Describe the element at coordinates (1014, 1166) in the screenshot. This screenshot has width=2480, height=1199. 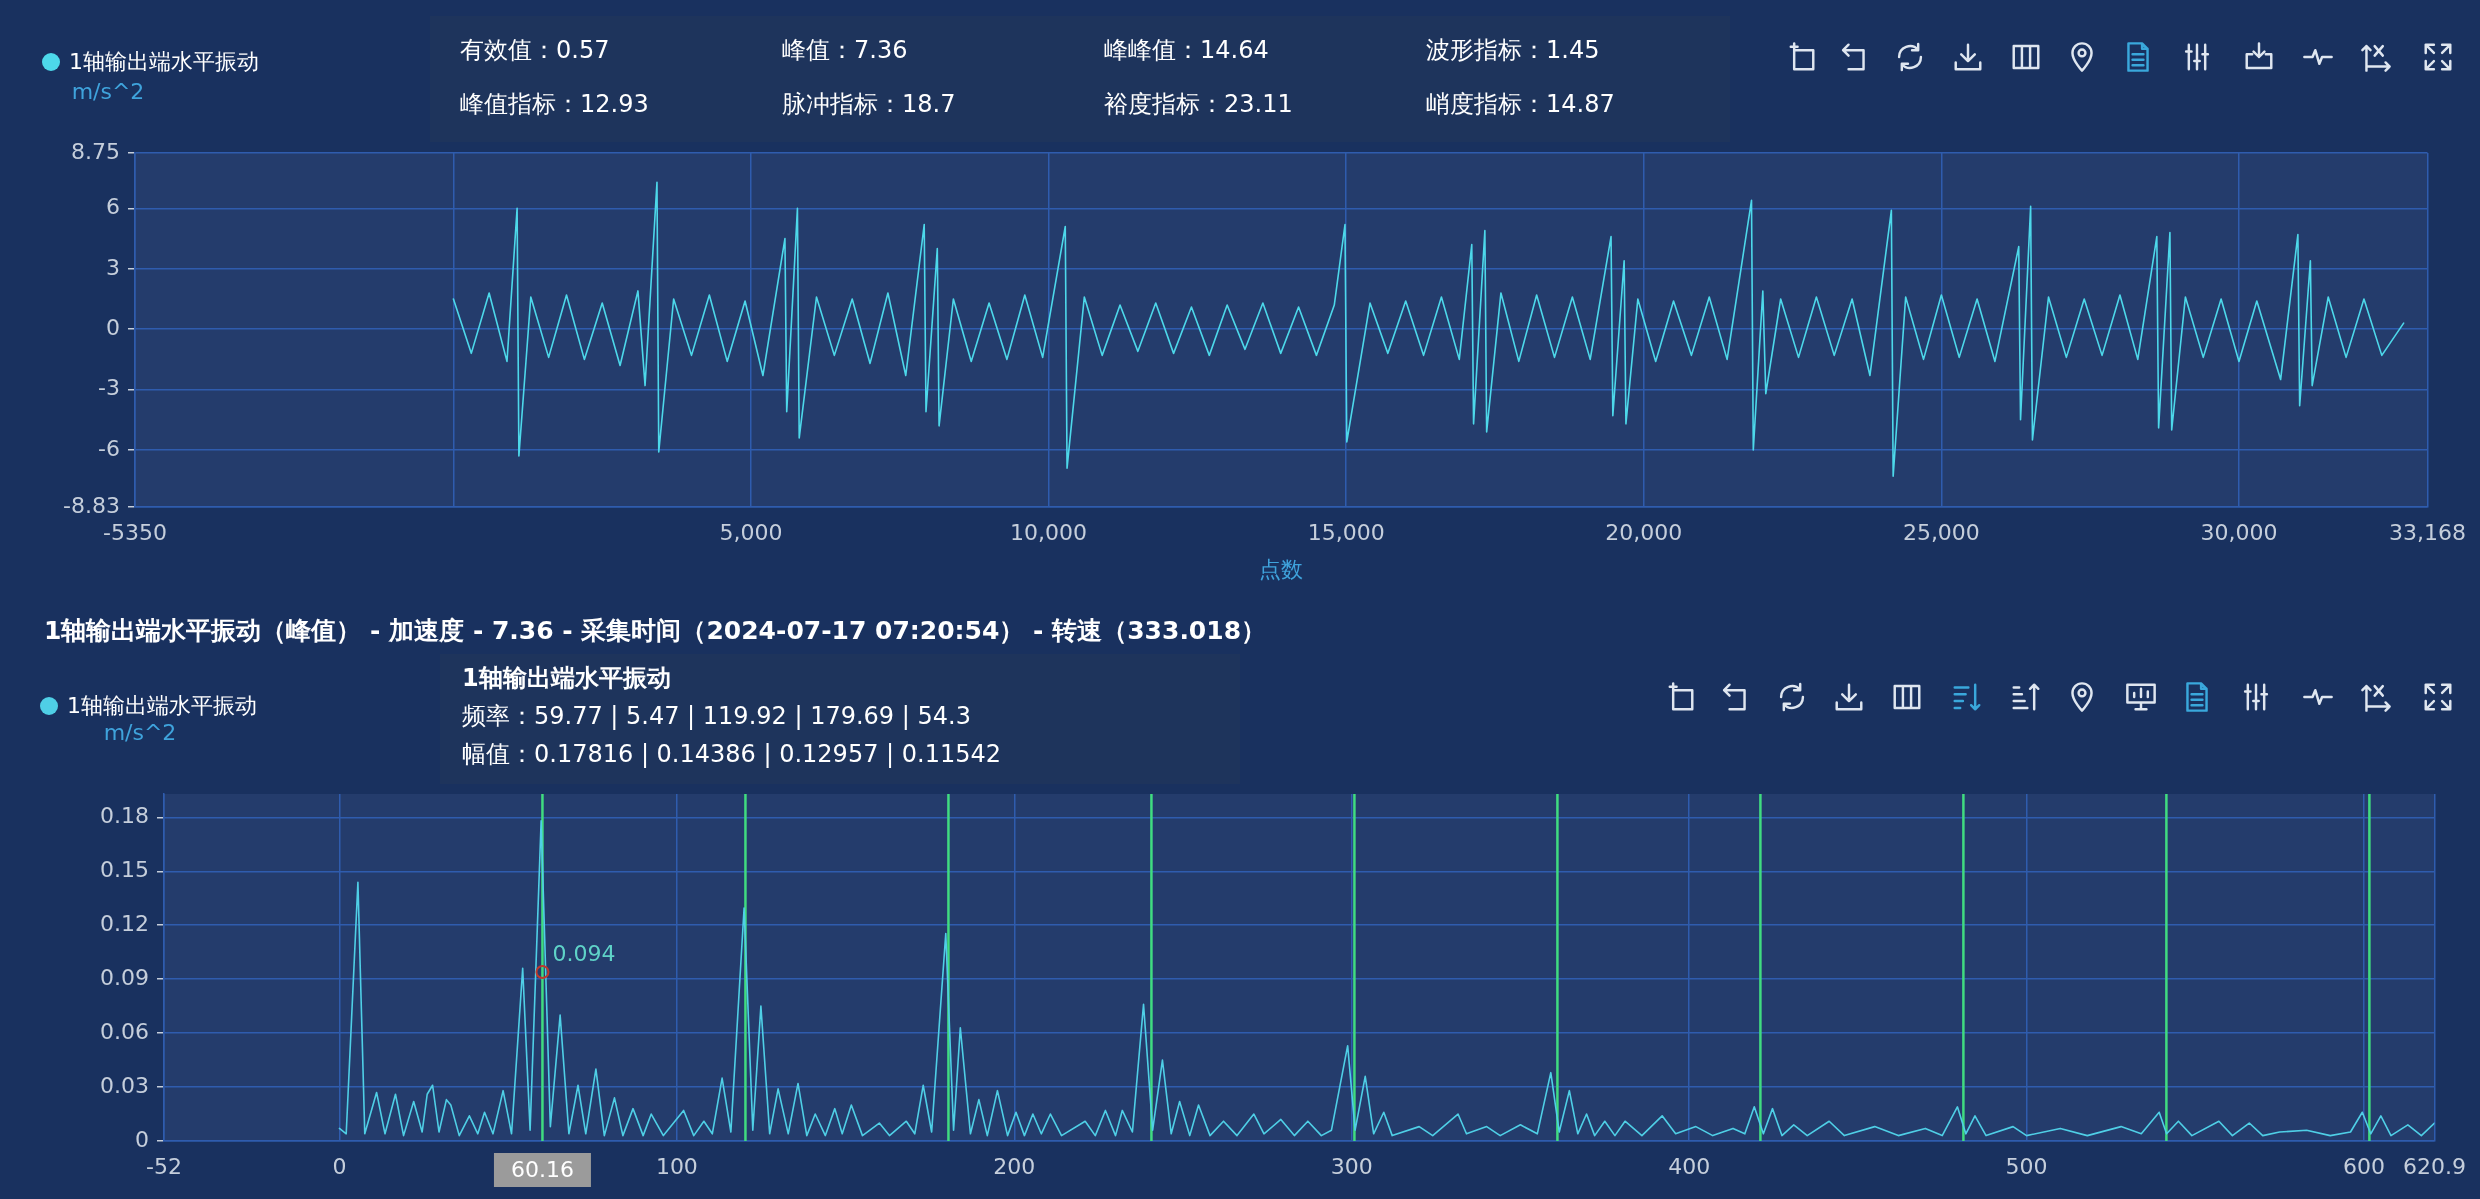
I see `x-tick-label: 200` at that location.